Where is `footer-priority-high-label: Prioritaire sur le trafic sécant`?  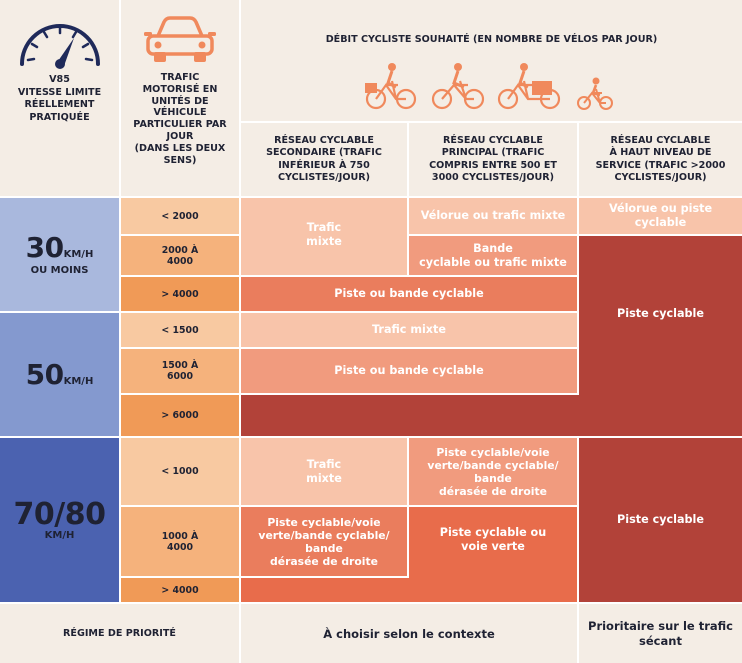 footer-priority-high-label: Prioritaire sur le trafic sécant is located at coordinates (660, 633).